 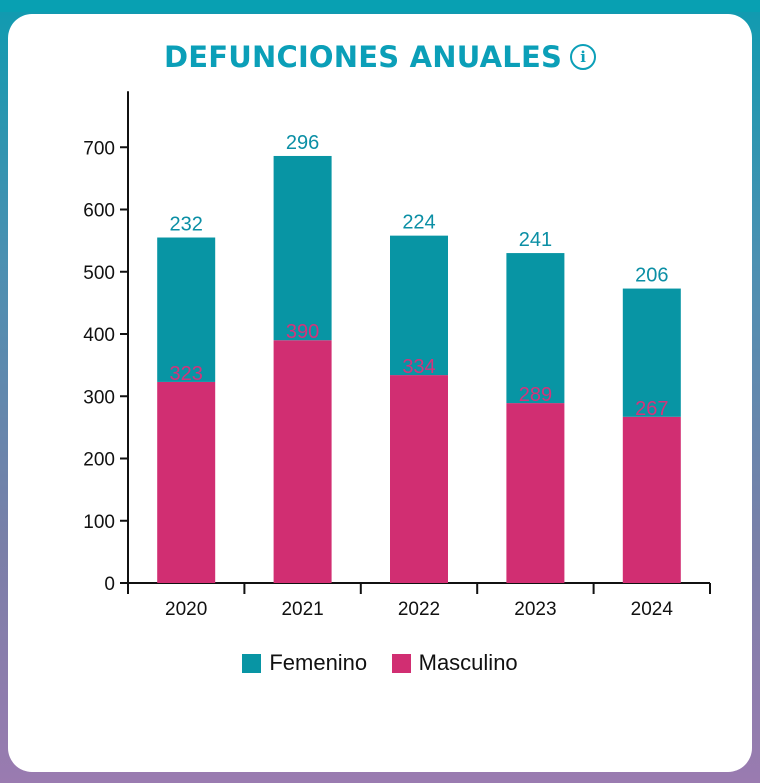 What do you see at coordinates (186, 609) in the screenshot?
I see `x-tick-label-2020: 2020` at bounding box center [186, 609].